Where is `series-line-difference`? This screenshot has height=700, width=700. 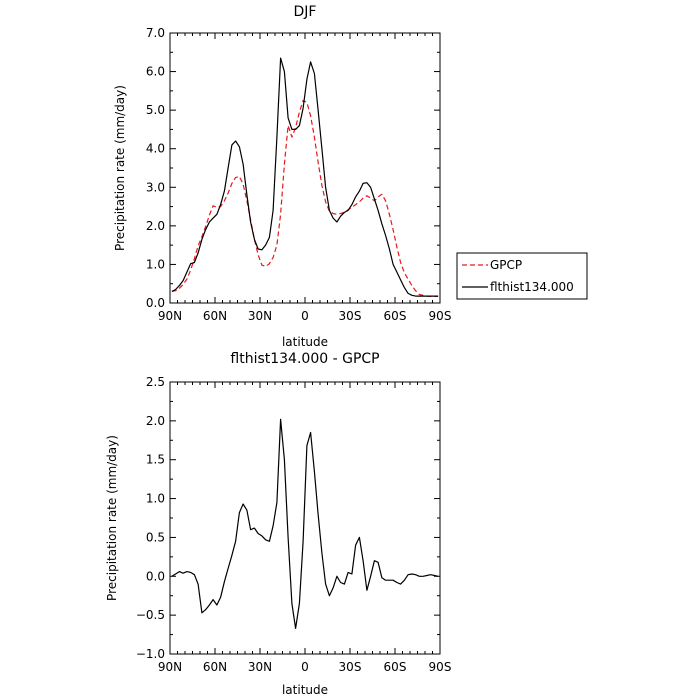 series-line-difference is located at coordinates (305, 524).